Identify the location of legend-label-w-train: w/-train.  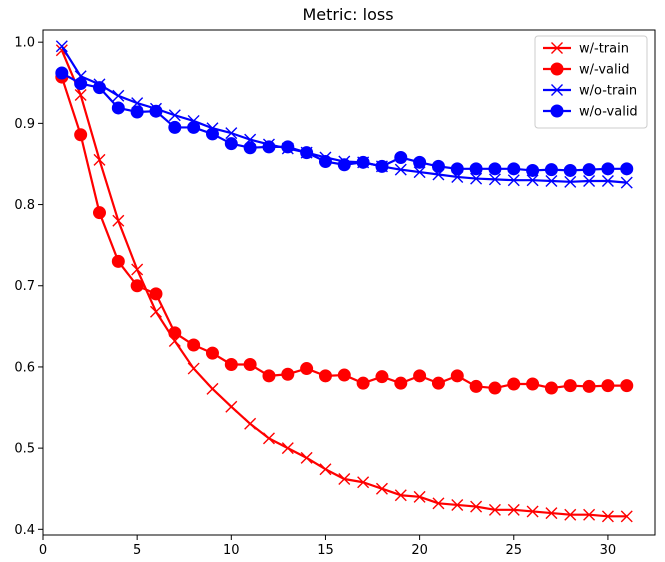
(604, 49).